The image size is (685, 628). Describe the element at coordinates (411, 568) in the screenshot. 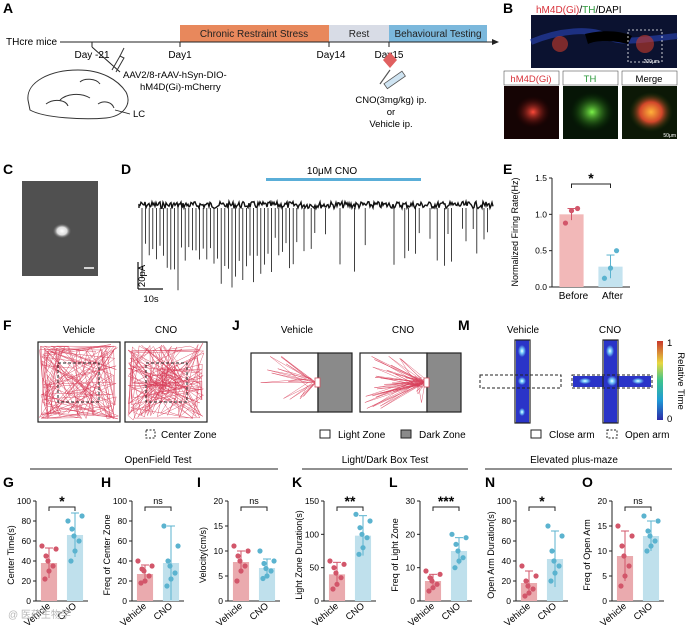

I see `y-tick-label-1: 10` at that location.